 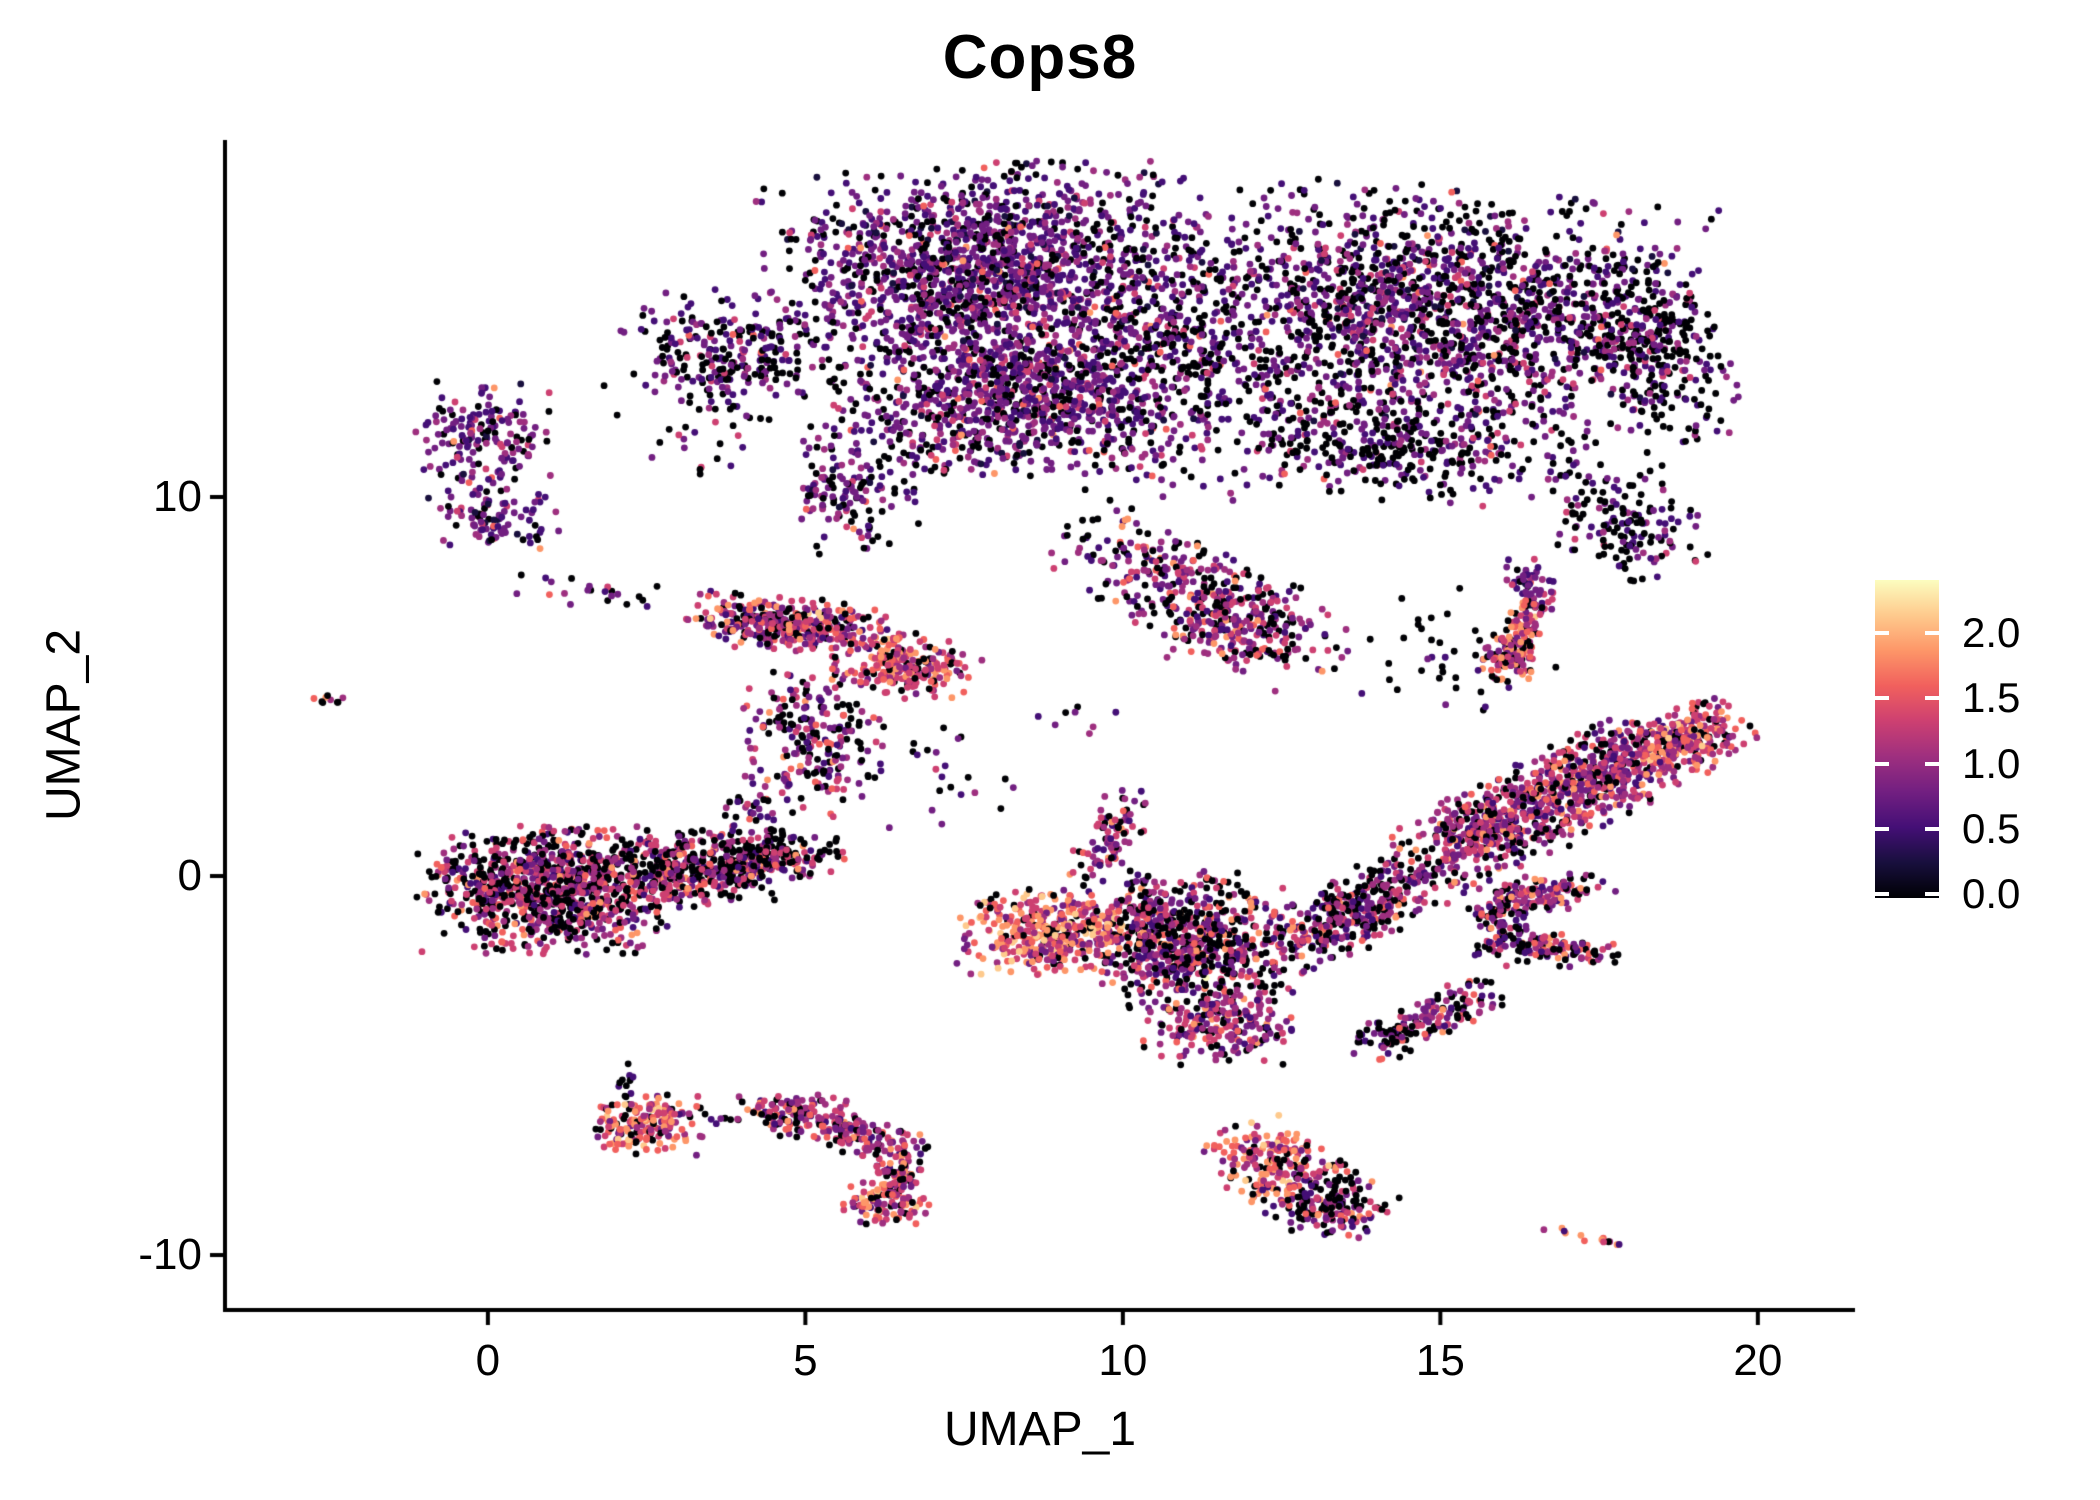 What do you see at coordinates (189, 876) in the screenshot?
I see `y-tick-label: 0` at bounding box center [189, 876].